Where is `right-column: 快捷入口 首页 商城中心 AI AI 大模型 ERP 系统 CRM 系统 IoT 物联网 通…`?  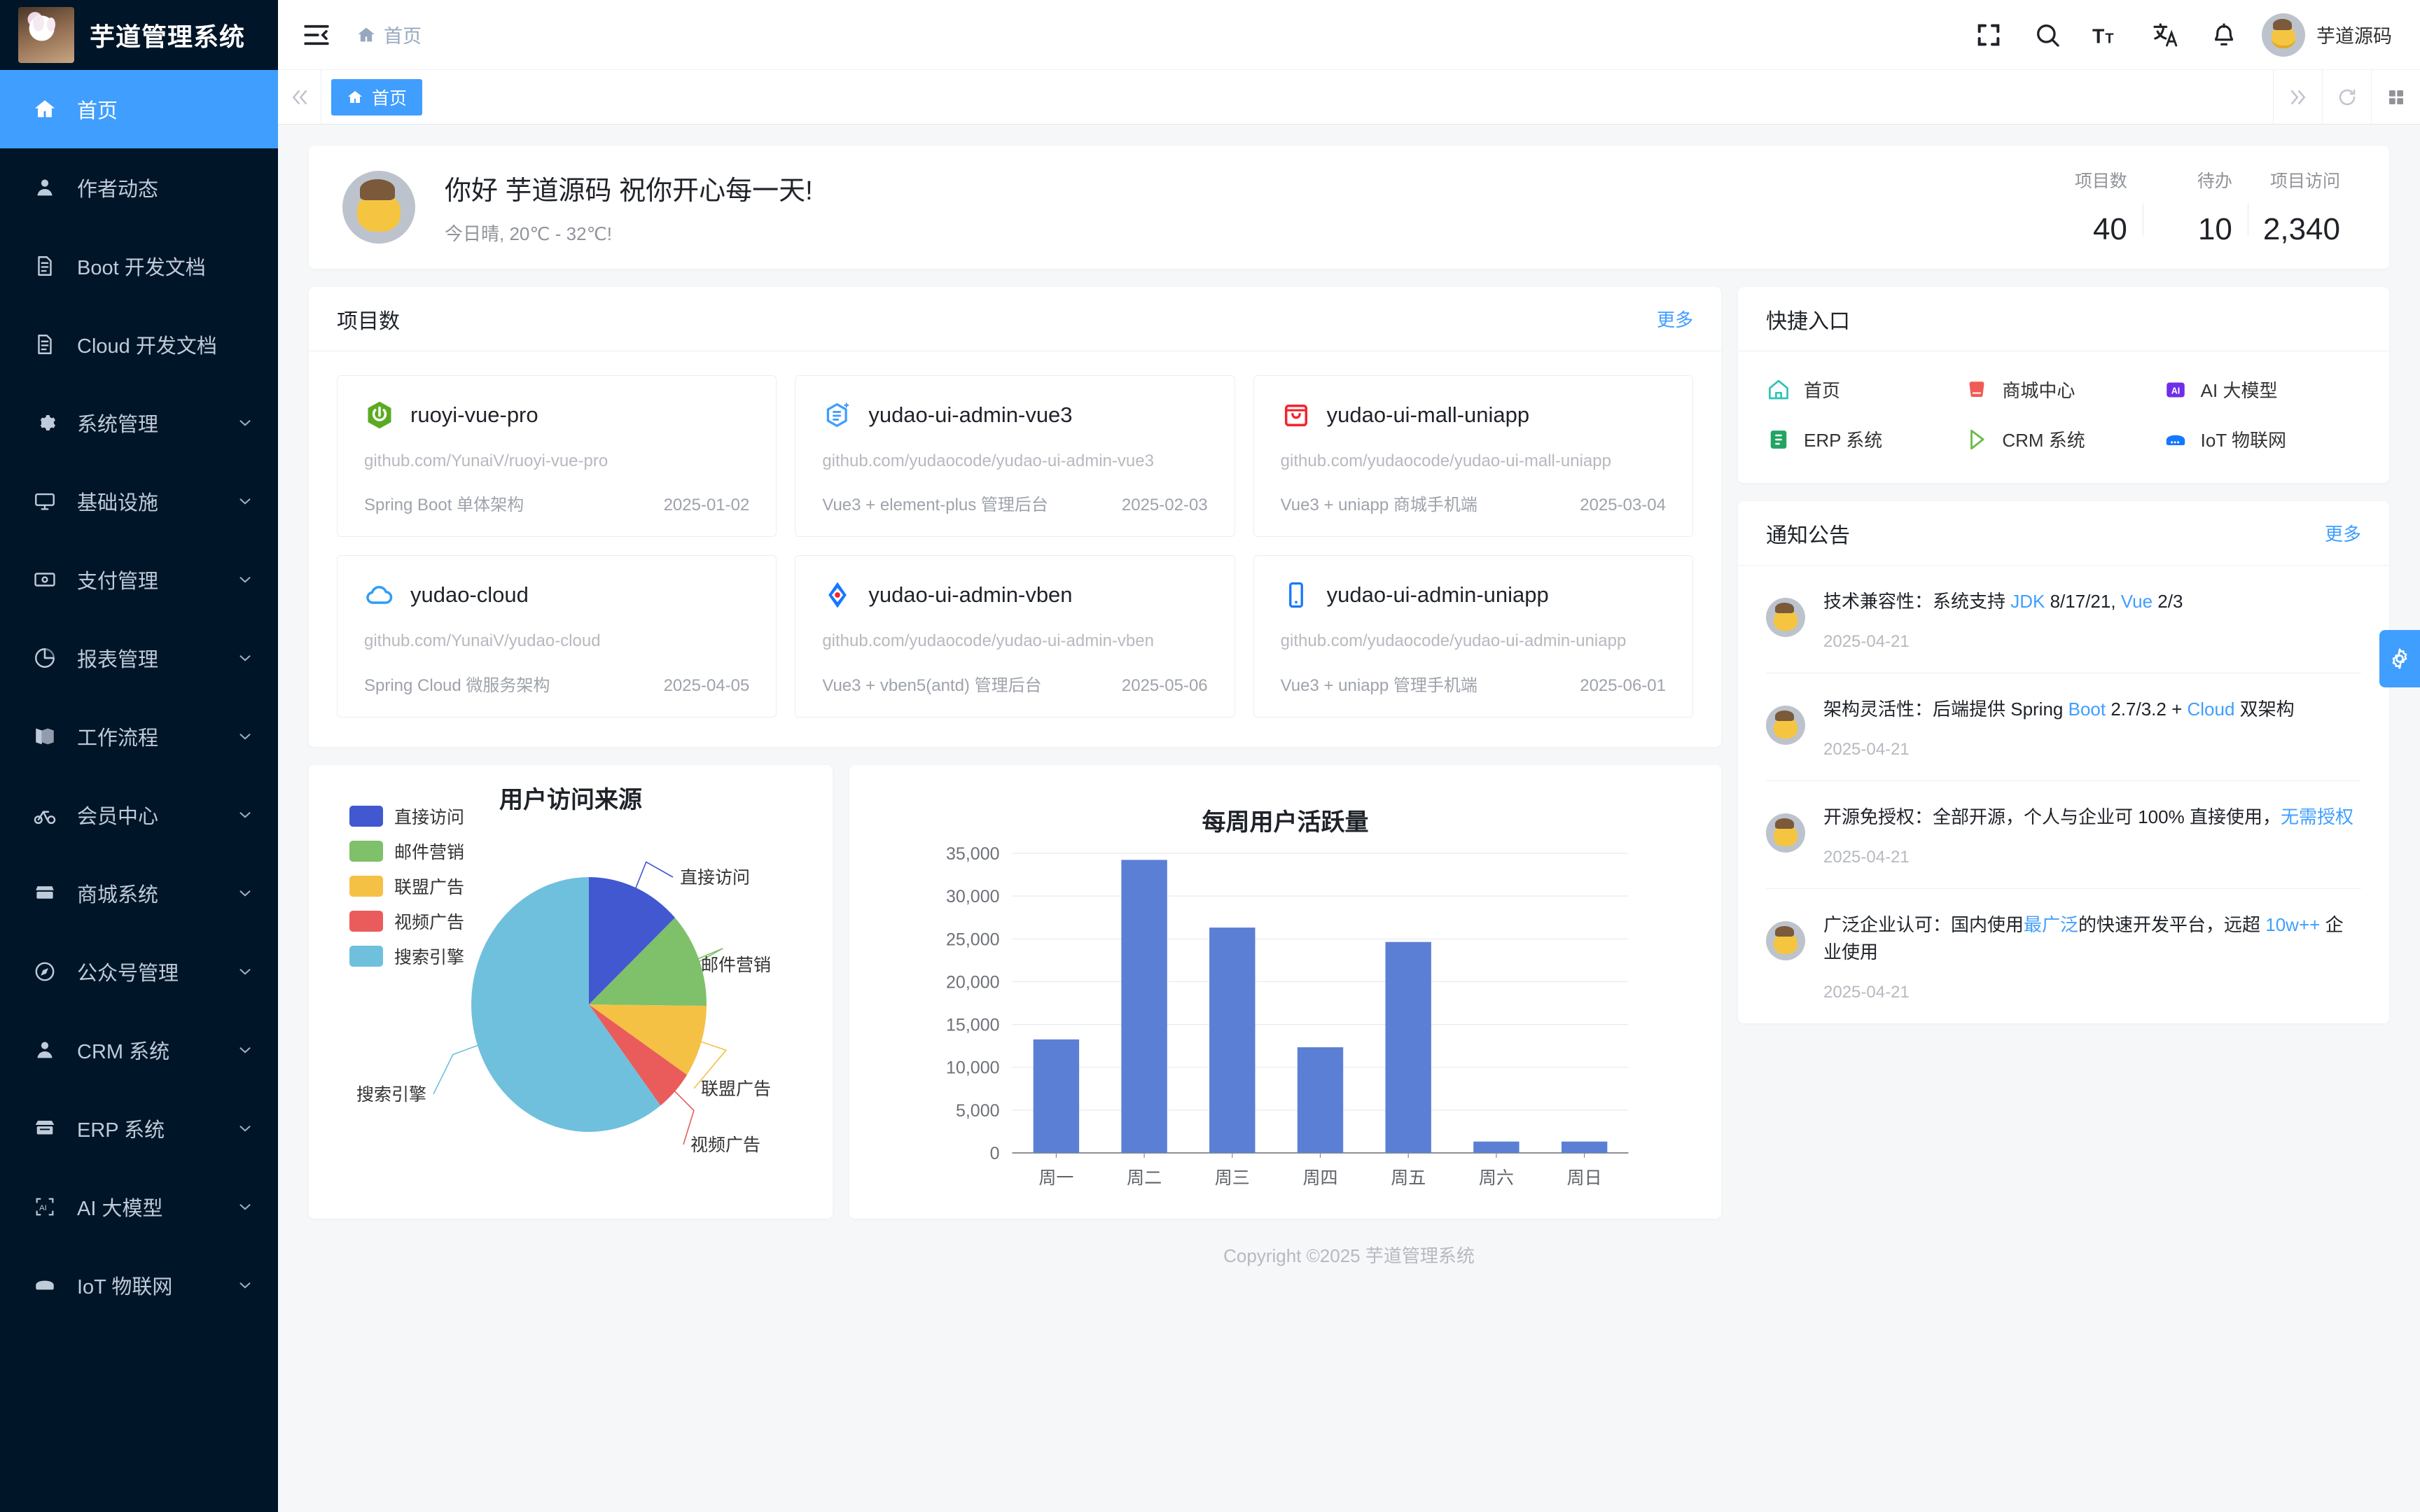
right-column: 快捷入口 首页 商城中心 AI AI 大模型 ERP 系统 CRM 系统 IoT 物联网 通… is located at coordinates (2063, 655).